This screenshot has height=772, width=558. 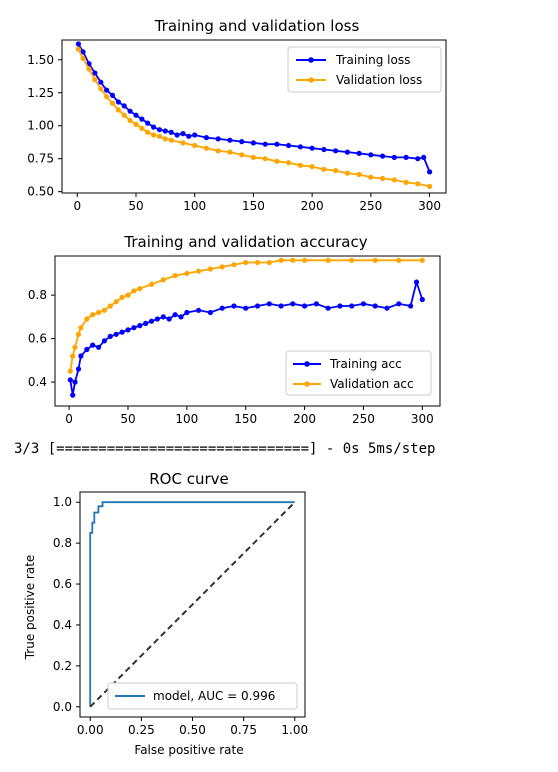 What do you see at coordinates (214, 696) in the screenshot?
I see `roc-legend-model: model, AUC = 0.996` at bounding box center [214, 696].